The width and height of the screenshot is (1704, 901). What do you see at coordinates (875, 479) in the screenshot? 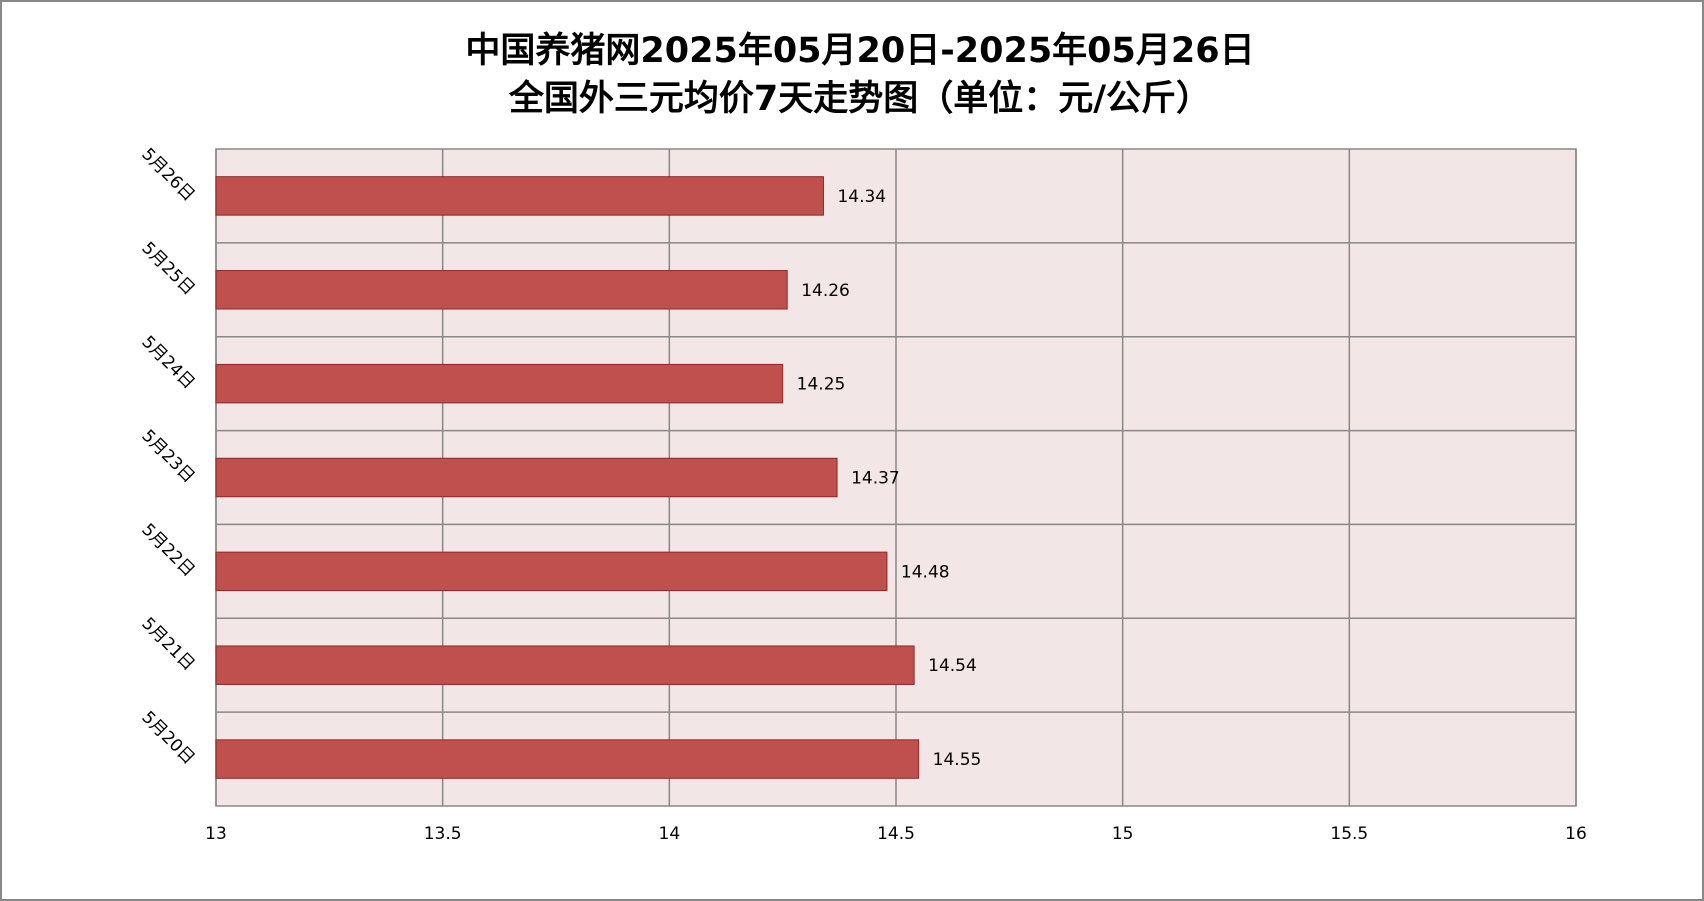
I see `data-label: 14.37` at bounding box center [875, 479].